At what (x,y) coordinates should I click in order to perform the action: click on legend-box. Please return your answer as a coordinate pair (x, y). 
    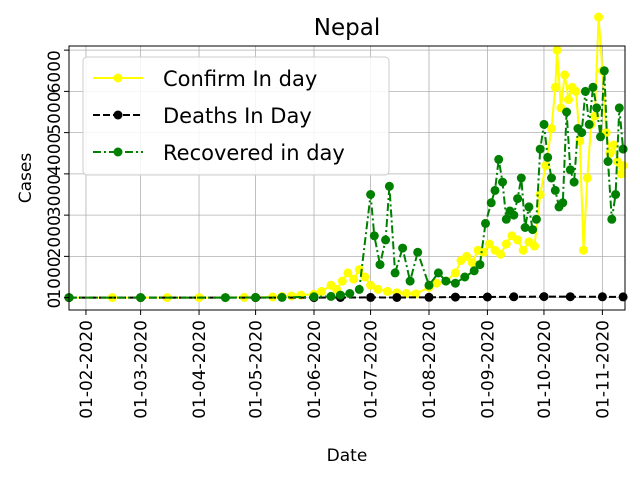
    Looking at the image, I should click on (236, 116).